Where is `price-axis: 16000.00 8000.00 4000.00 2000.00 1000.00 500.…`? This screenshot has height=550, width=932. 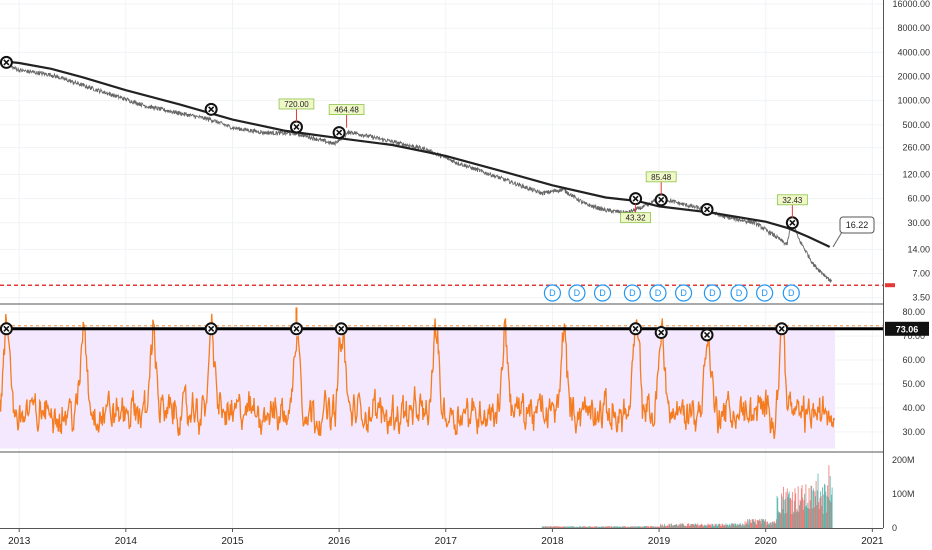
price-axis: 16000.00 8000.00 4000.00 2000.00 1000.00 500.… is located at coordinates (911, 266).